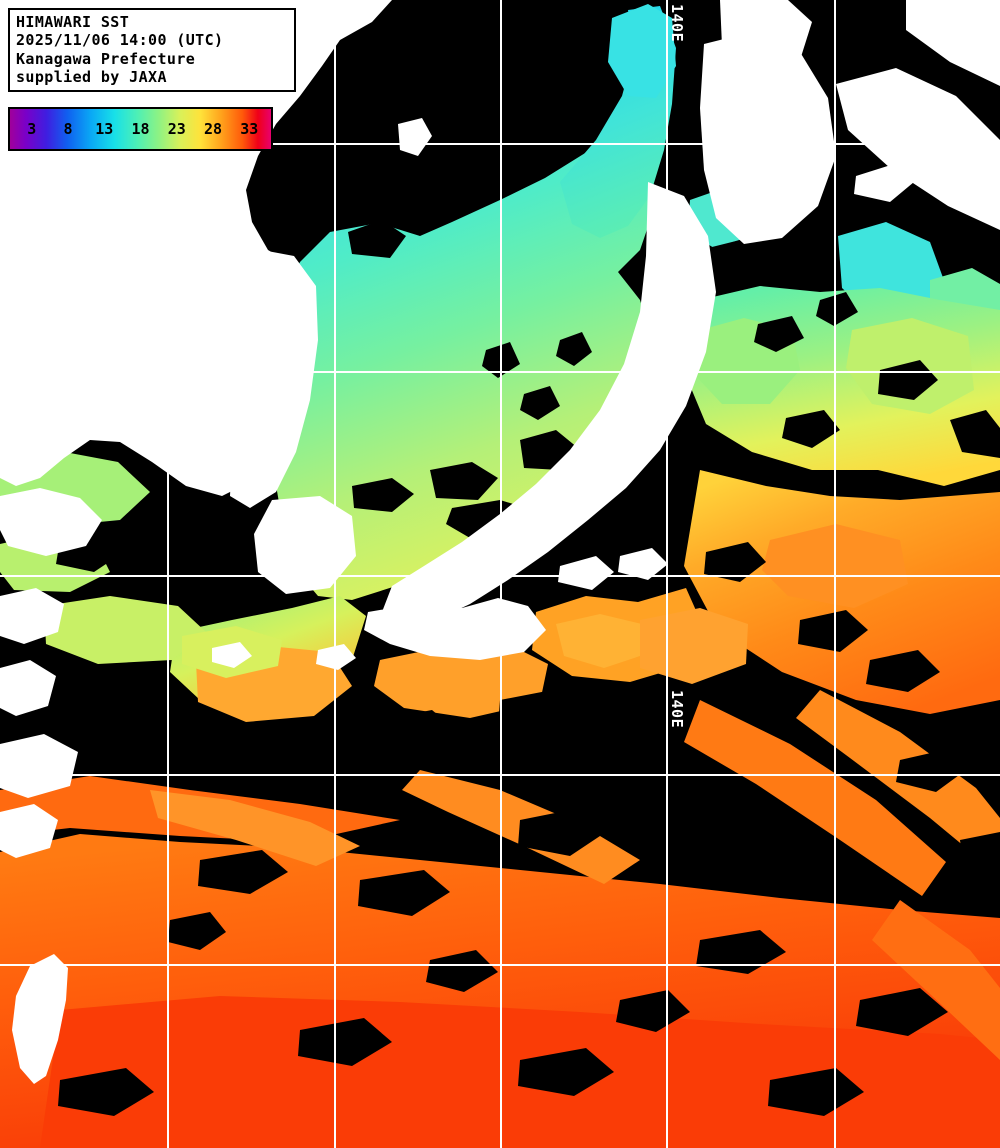  What do you see at coordinates (305, 545) in the screenshot?
I see `land-korea-south` at bounding box center [305, 545].